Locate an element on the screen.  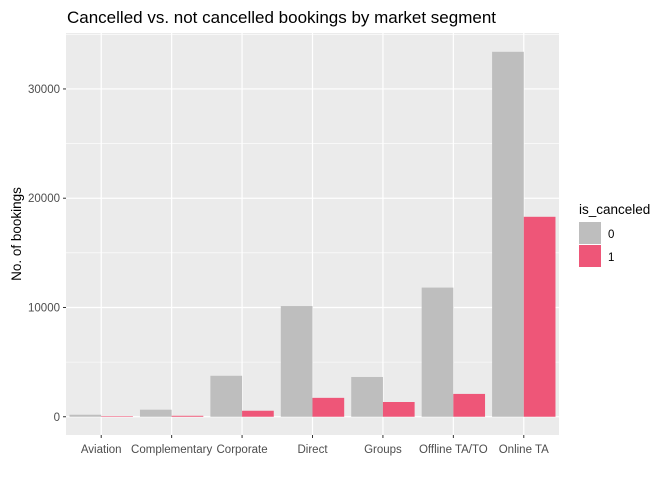
y-axis: 0 10000 20000 30000 is located at coordinates (47, 254).